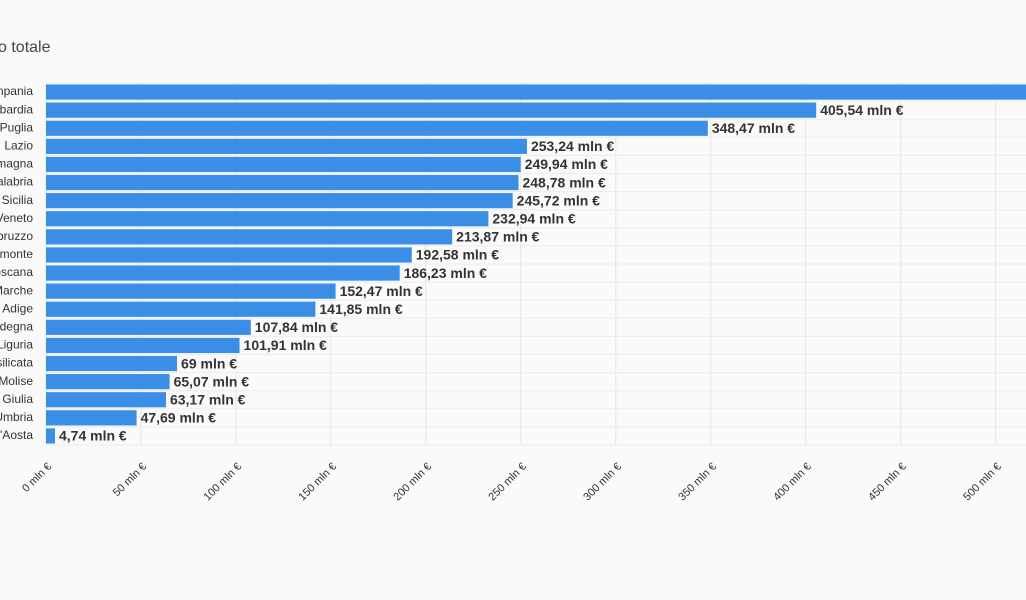 Image resolution: width=1026 pixels, height=600 pixels. What do you see at coordinates (16, 164) in the screenshot?
I see `y-tick-label: Emilia-Romagna` at bounding box center [16, 164].